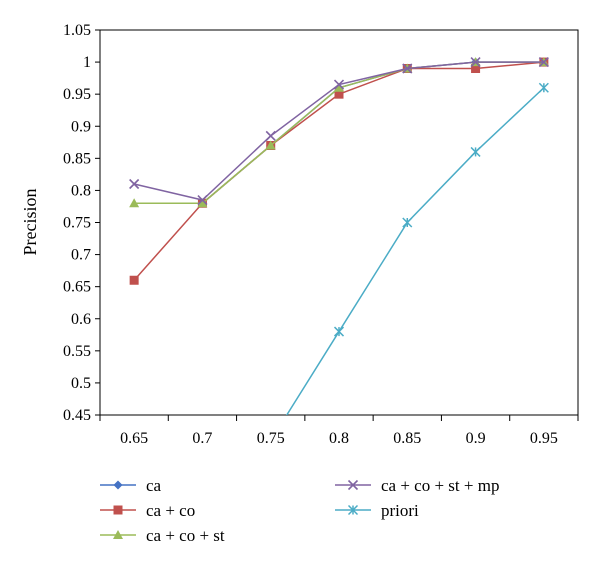 The height and width of the screenshot is (562, 600). What do you see at coordinates (77, 223) in the screenshot?
I see `y-tick-label: 0.75` at bounding box center [77, 223].